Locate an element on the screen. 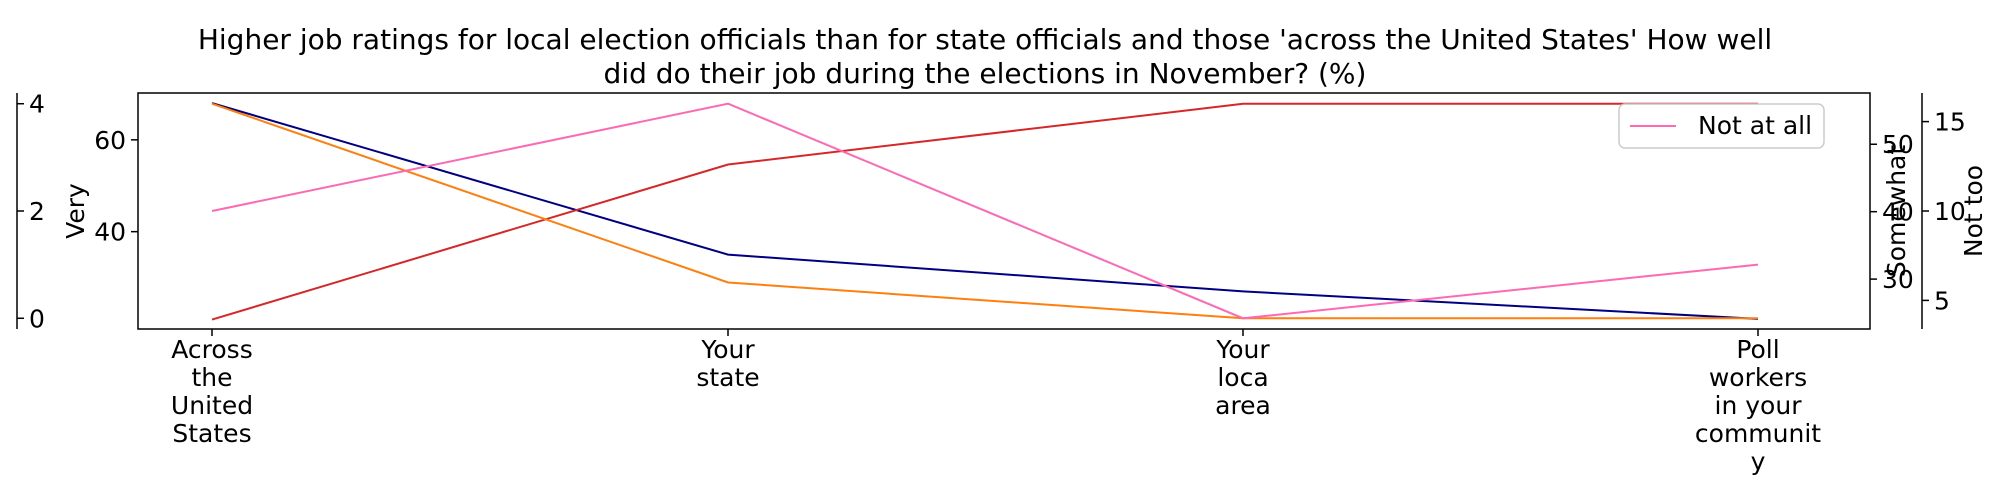 The width and height of the screenshot is (2000, 504). x-tick-label: loca is located at coordinates (1242, 377).